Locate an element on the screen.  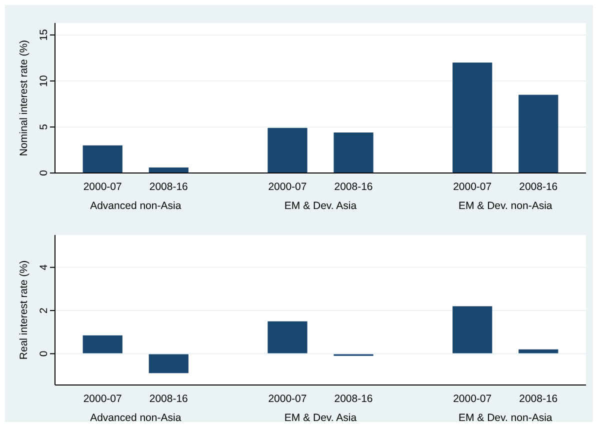
y-tick-label: 4 is located at coordinates (44, 267).